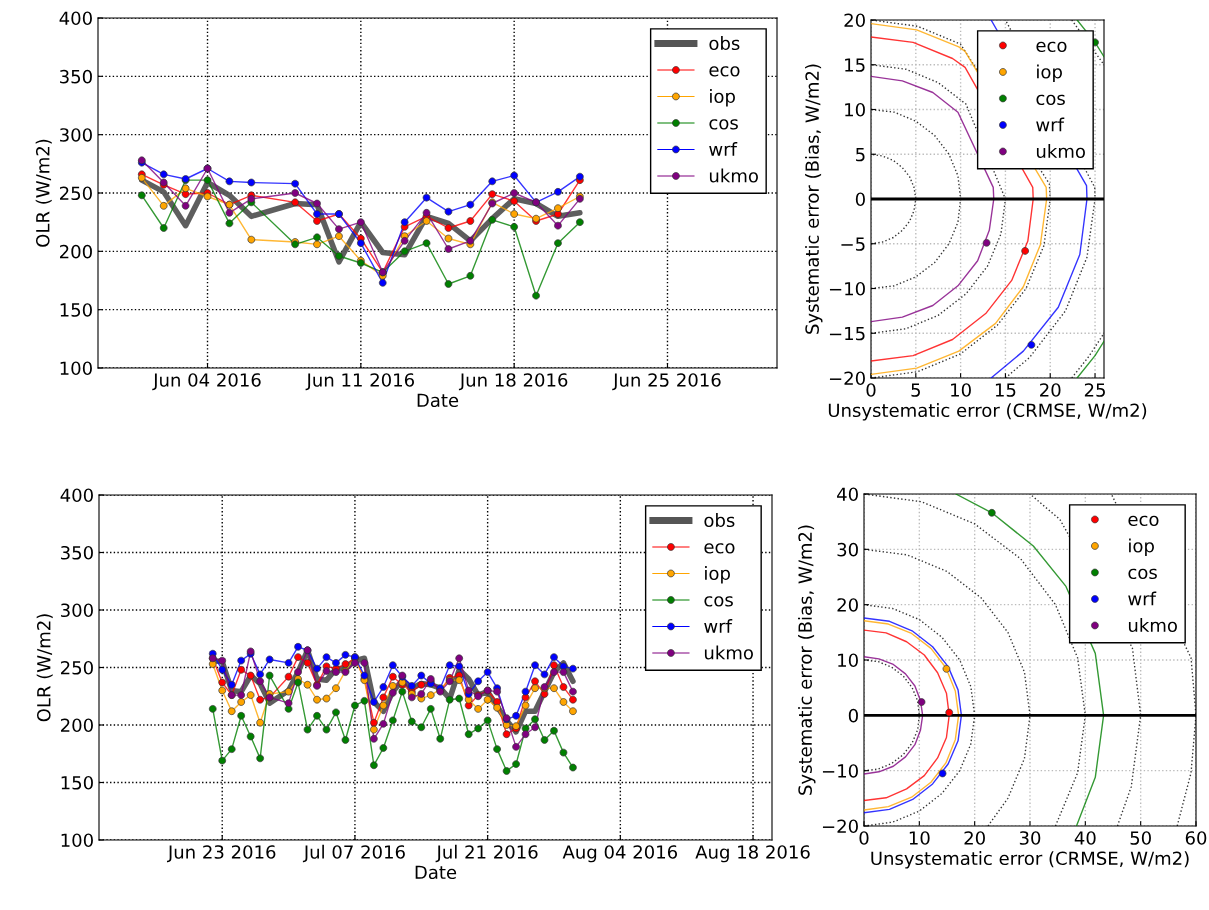 The height and width of the screenshot is (910, 1209). What do you see at coordinates (855, 65) in the screenshot?
I see `y-tick-label: 15` at bounding box center [855, 65].